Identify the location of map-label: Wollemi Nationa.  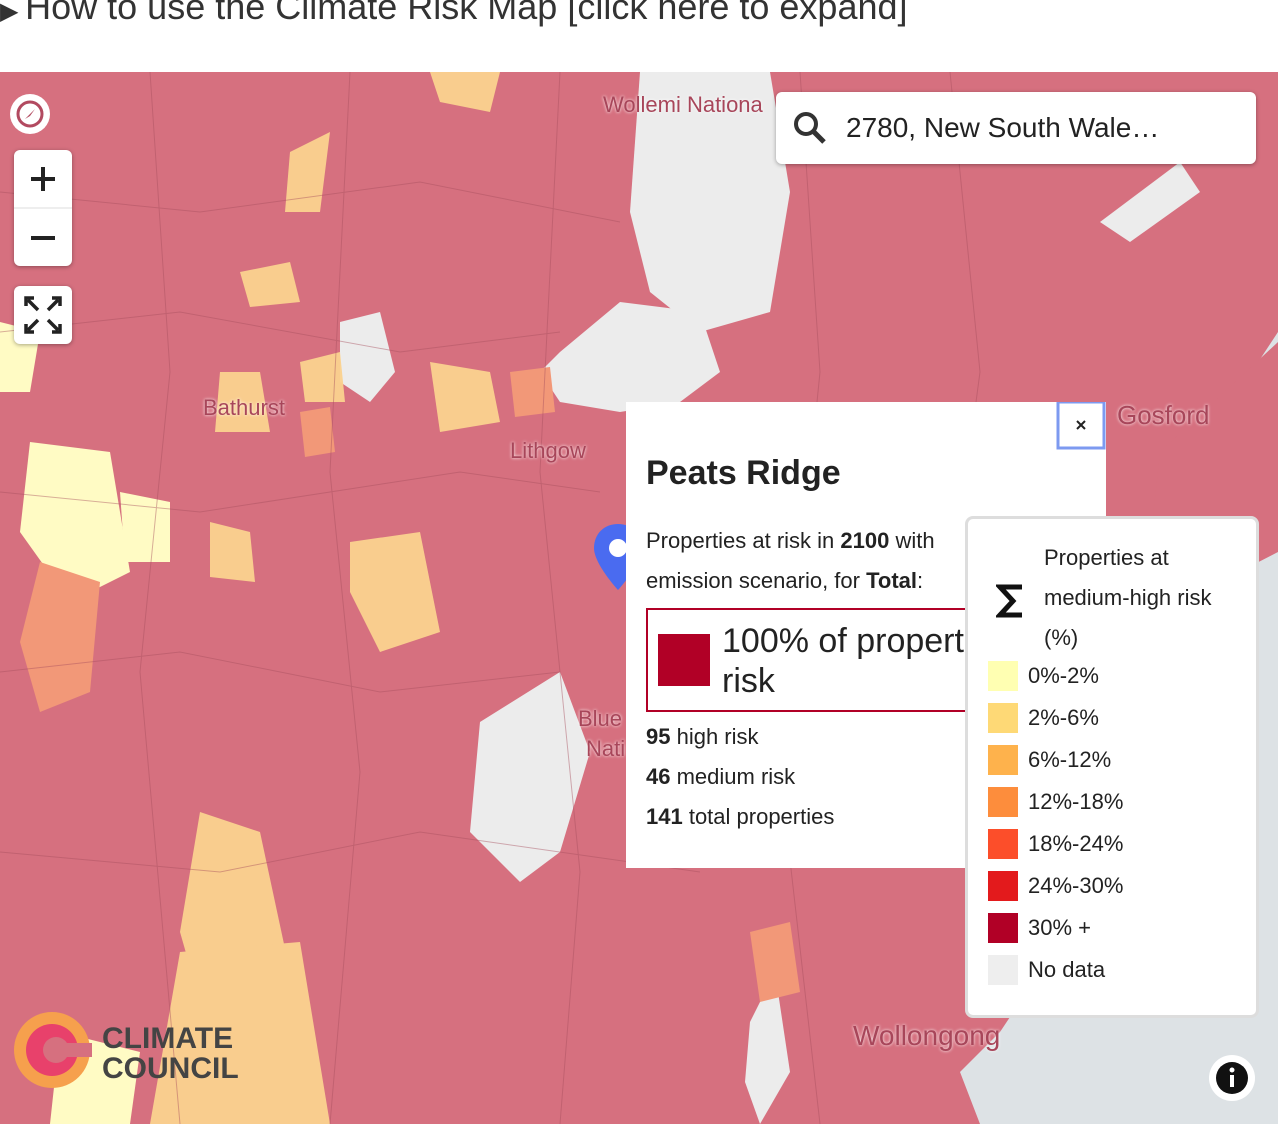
(683, 104).